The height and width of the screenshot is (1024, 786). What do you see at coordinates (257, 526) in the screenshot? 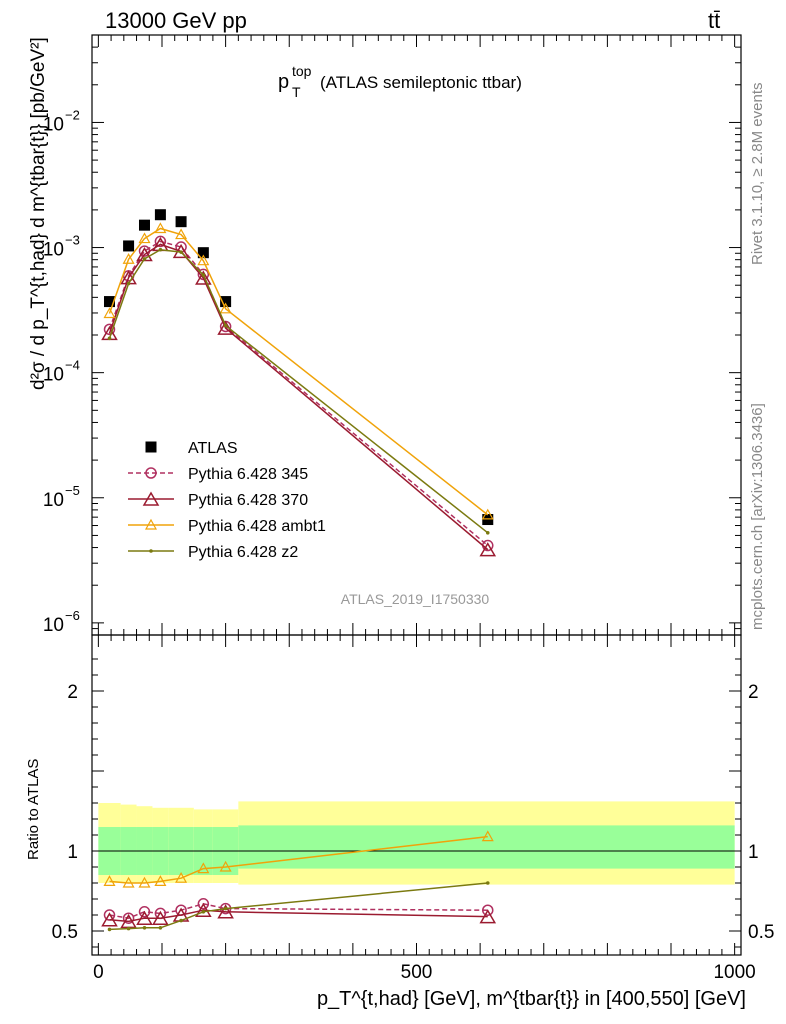
I see `legend-label: Pythia 6.428 ambt1` at bounding box center [257, 526].